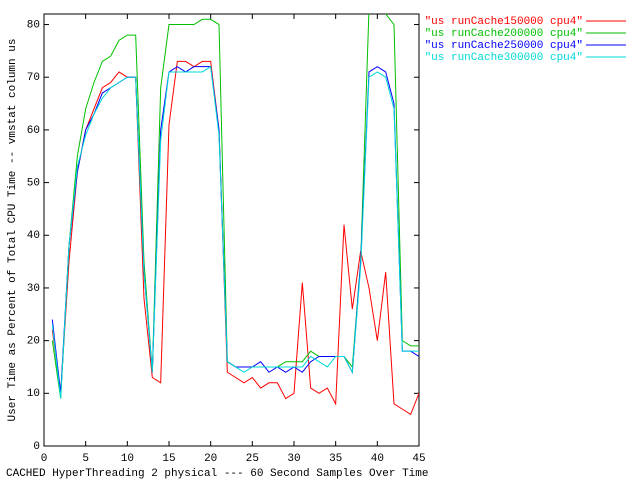  I want to click on y-tick-label: 30, so click(33, 289).